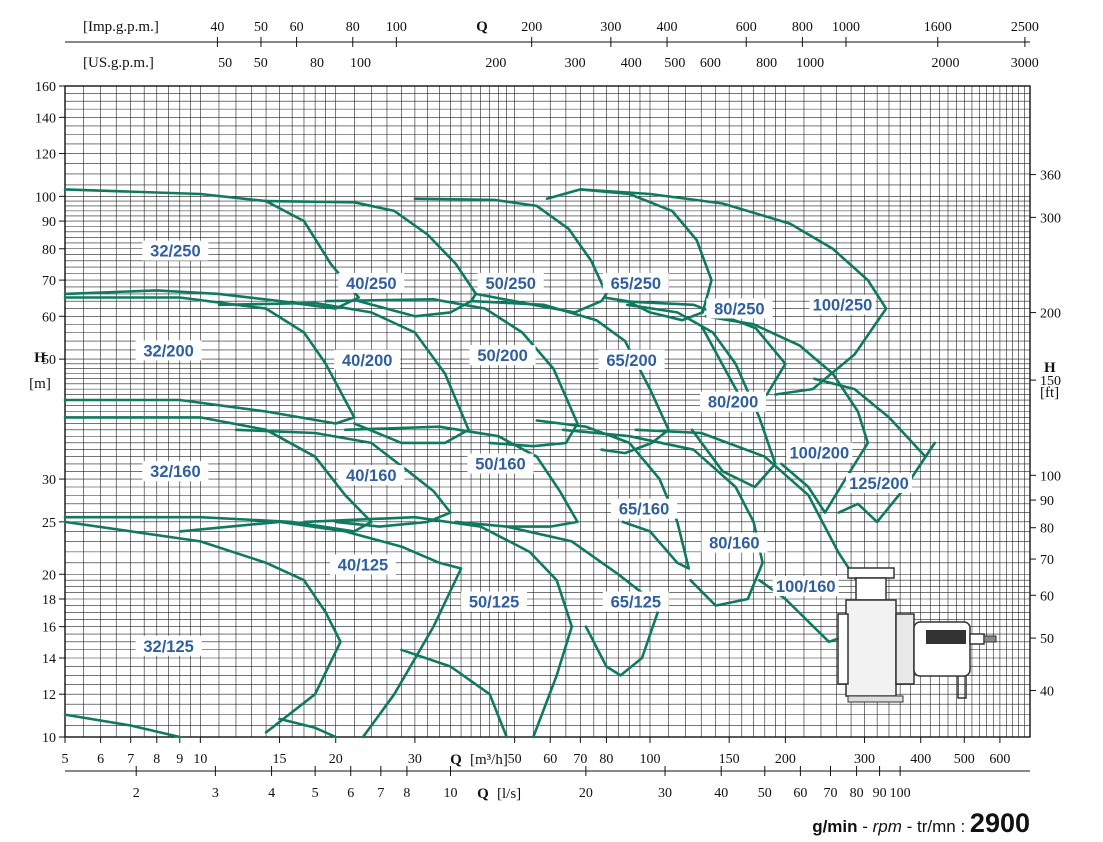  I want to click on x-tick-label: 80, so click(606, 759).